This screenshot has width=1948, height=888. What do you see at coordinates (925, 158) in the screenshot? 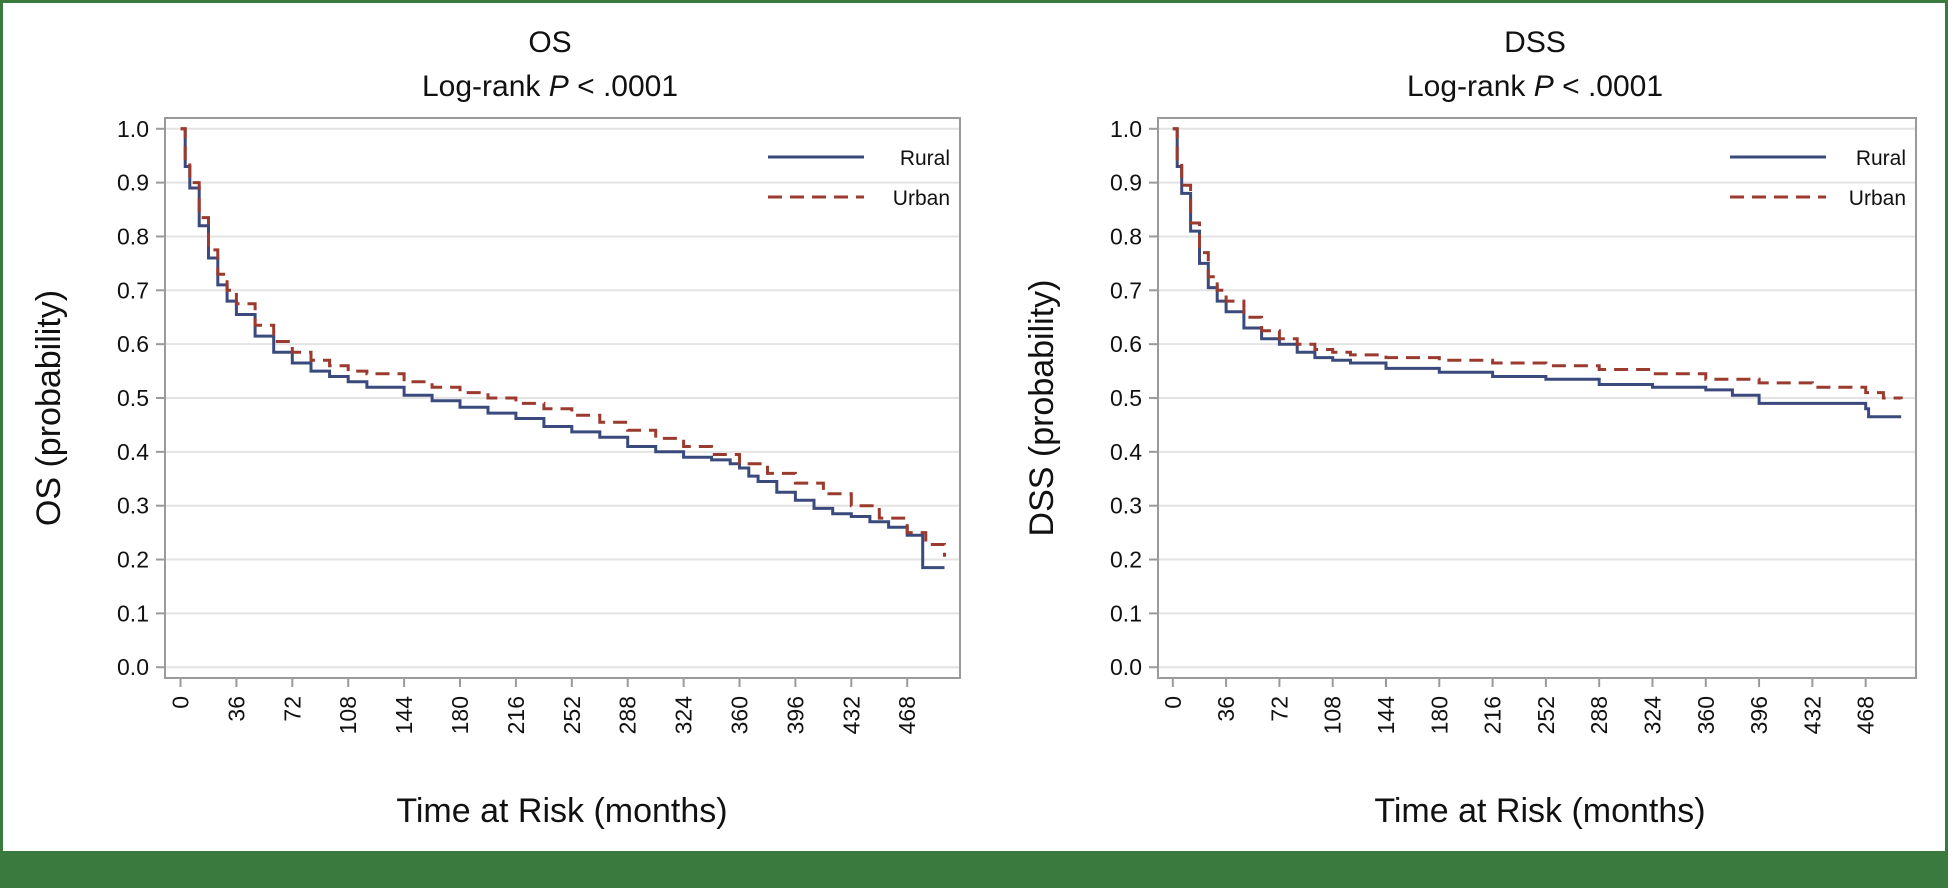
I see `os-legend-rural-label: Rural` at bounding box center [925, 158].